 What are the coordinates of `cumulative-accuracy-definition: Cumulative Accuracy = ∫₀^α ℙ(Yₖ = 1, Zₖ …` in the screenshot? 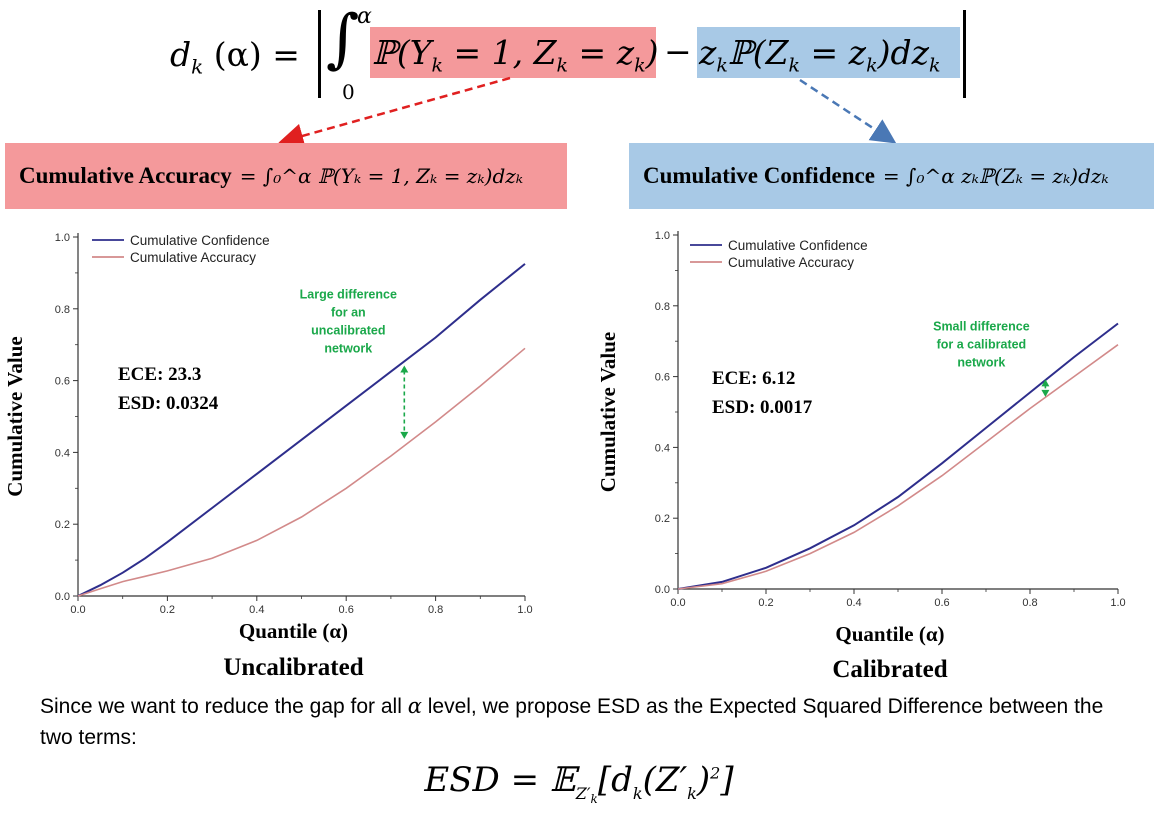 It's located at (286, 176).